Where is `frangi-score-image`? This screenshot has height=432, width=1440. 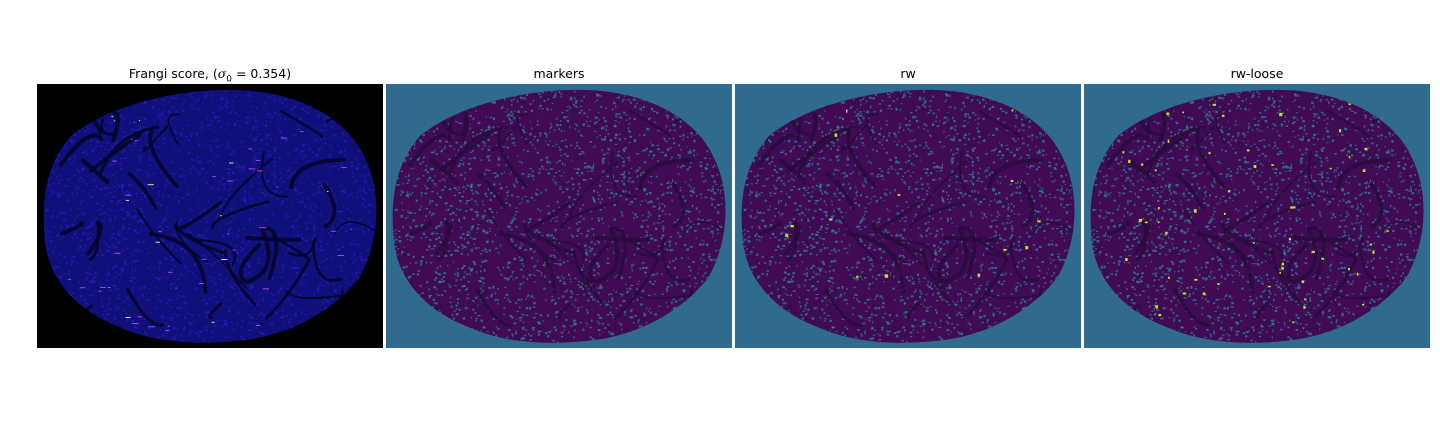 frangi-score-image is located at coordinates (210, 216).